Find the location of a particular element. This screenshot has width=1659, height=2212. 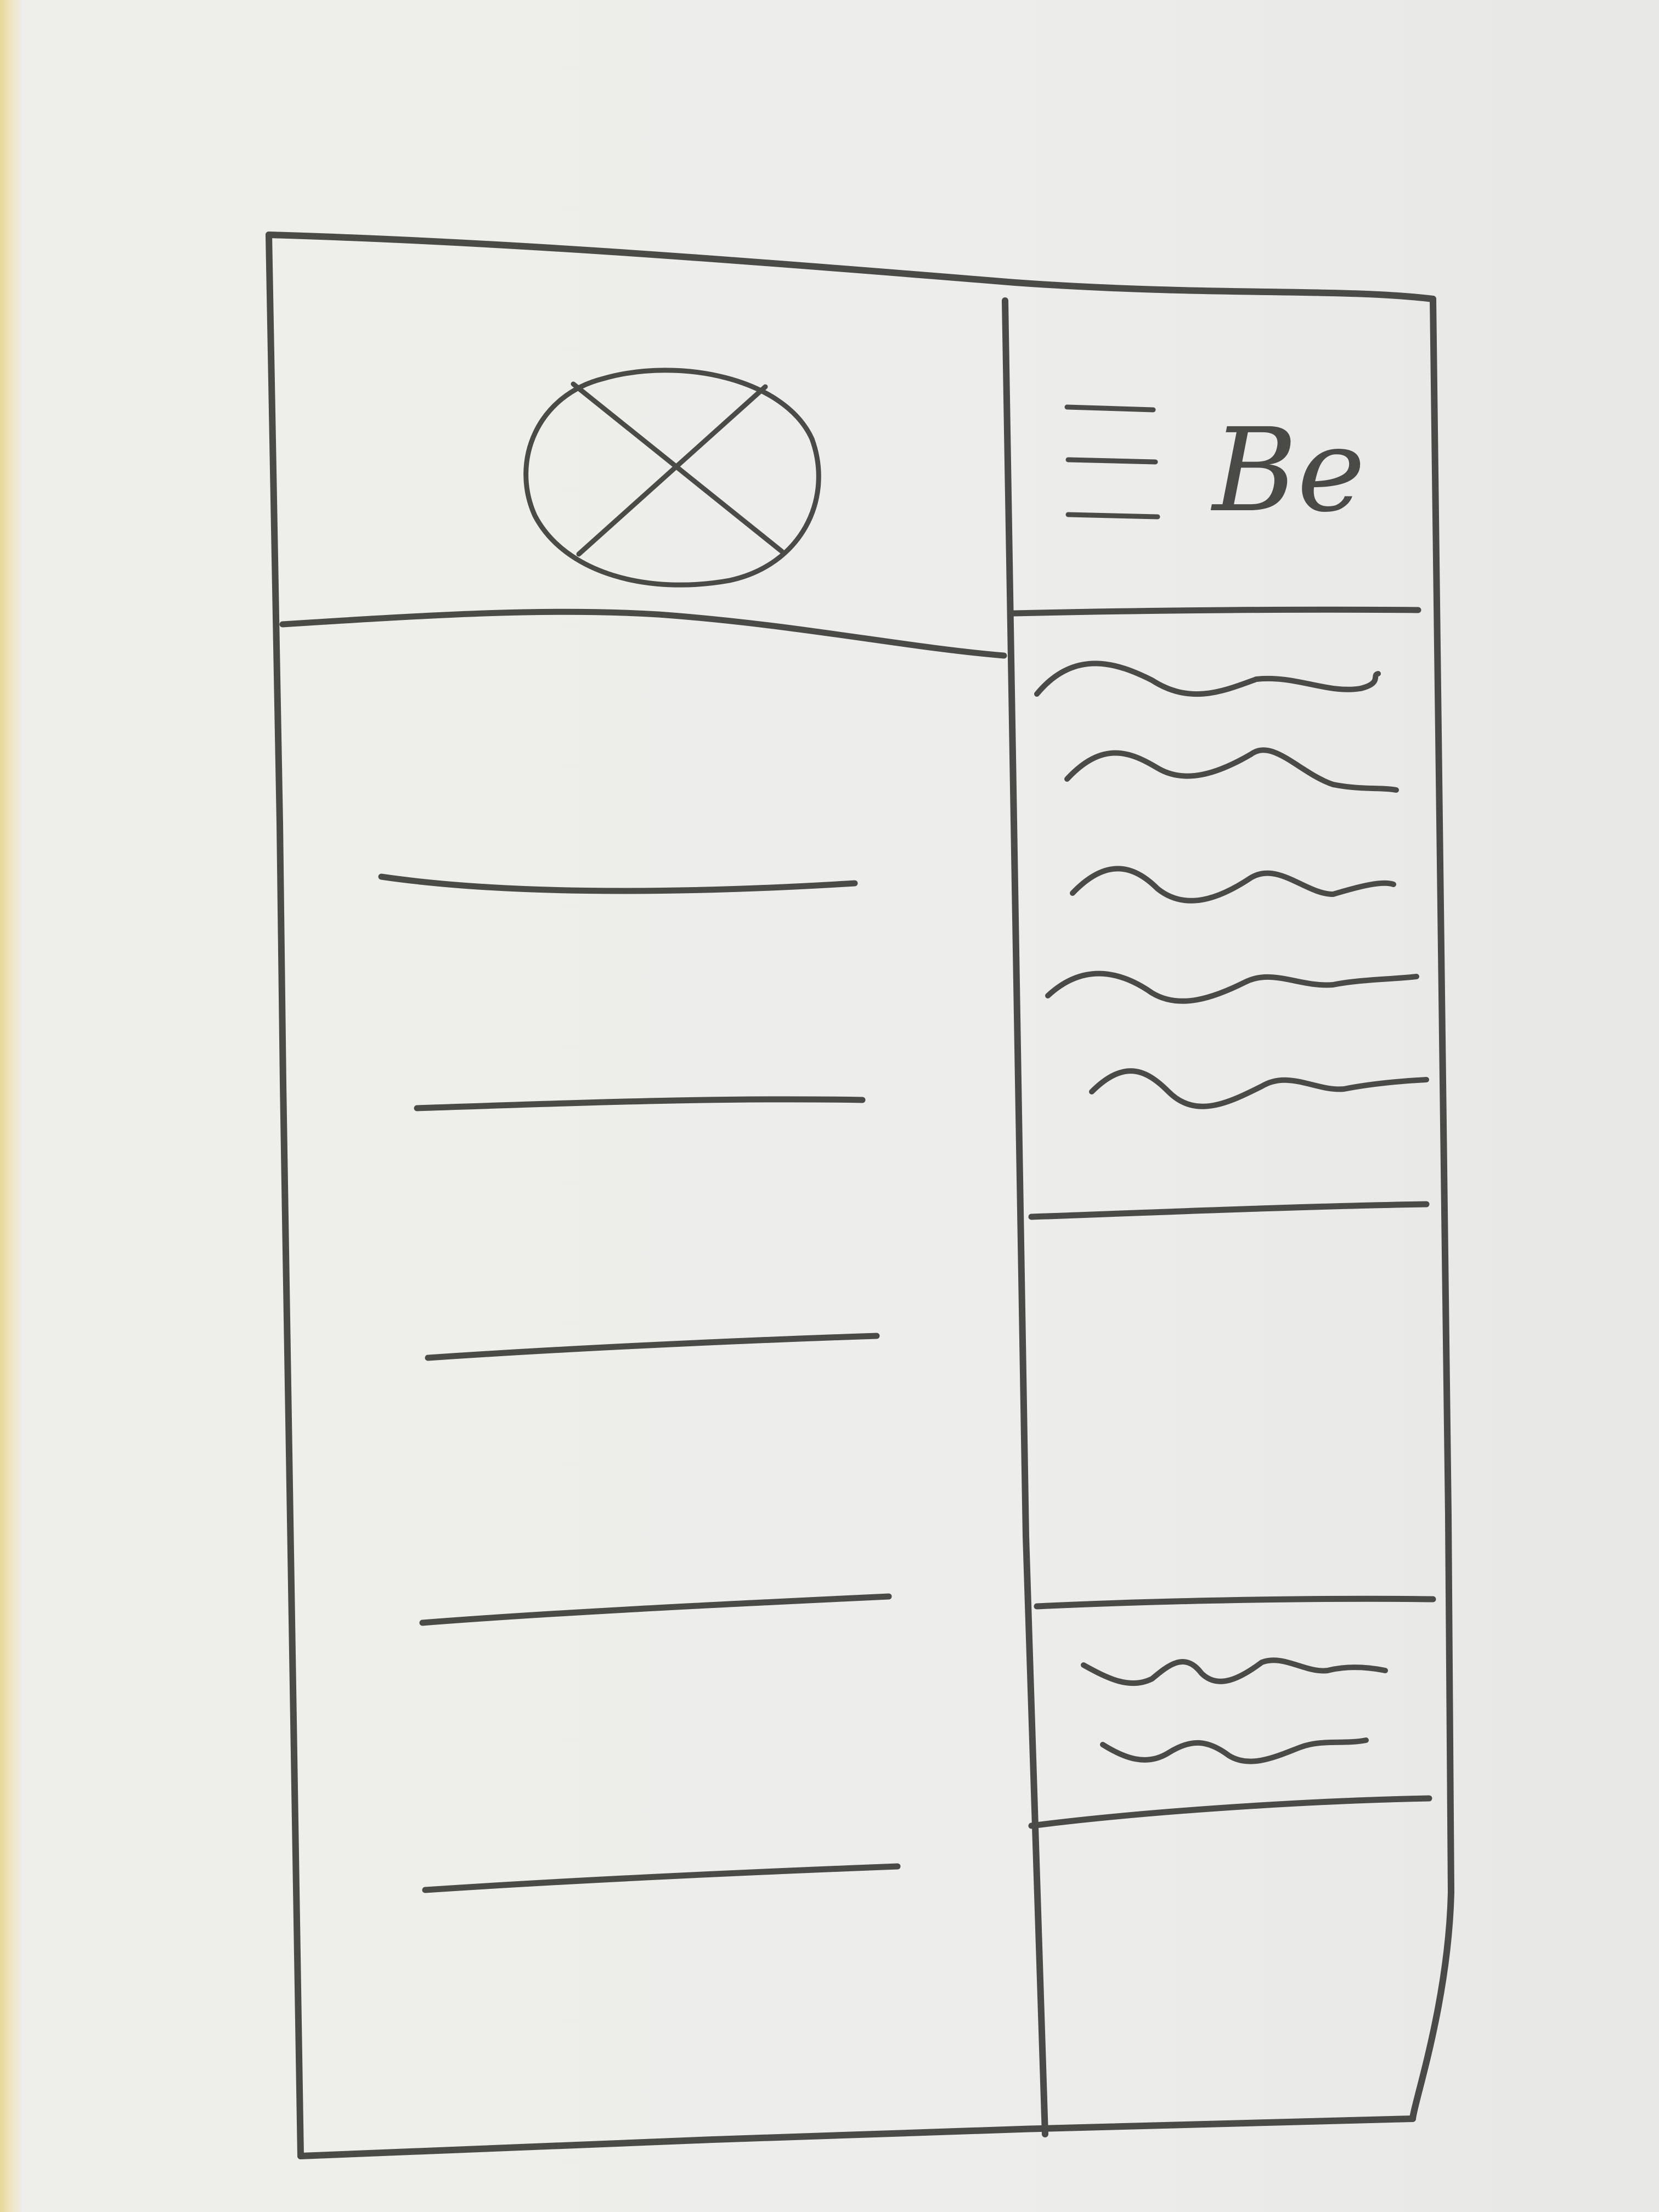

column-divider is located at coordinates (1025, 1217).